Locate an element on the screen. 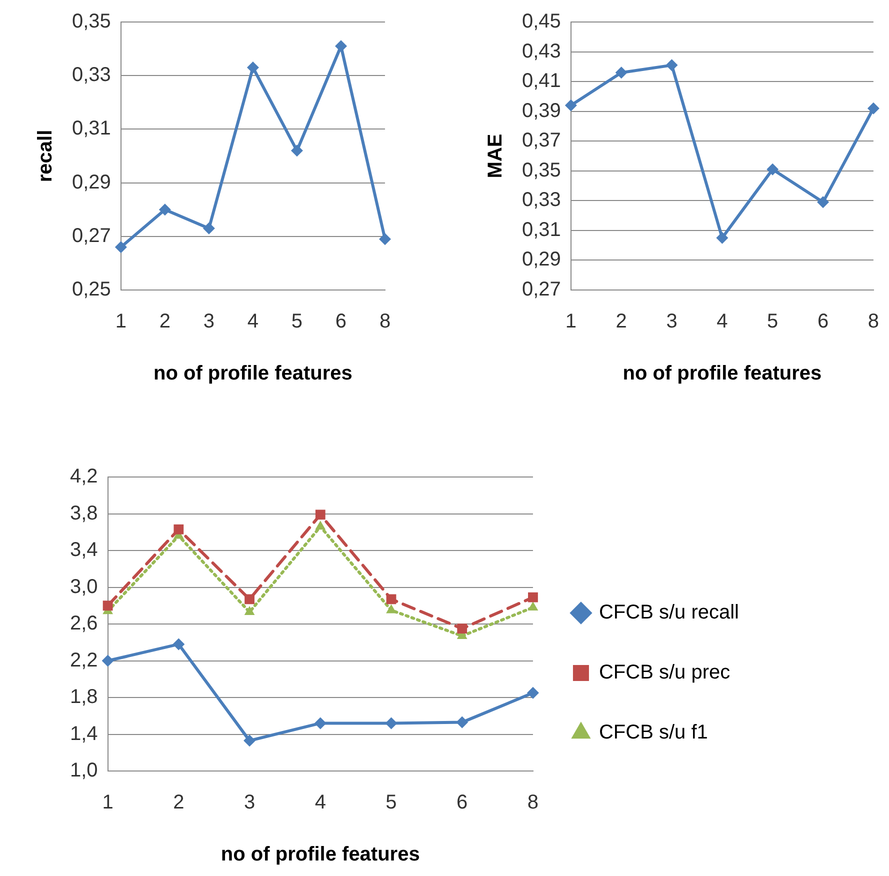 The height and width of the screenshot is (876, 889). legend-label: CFCB s/u recall is located at coordinates (668, 613).